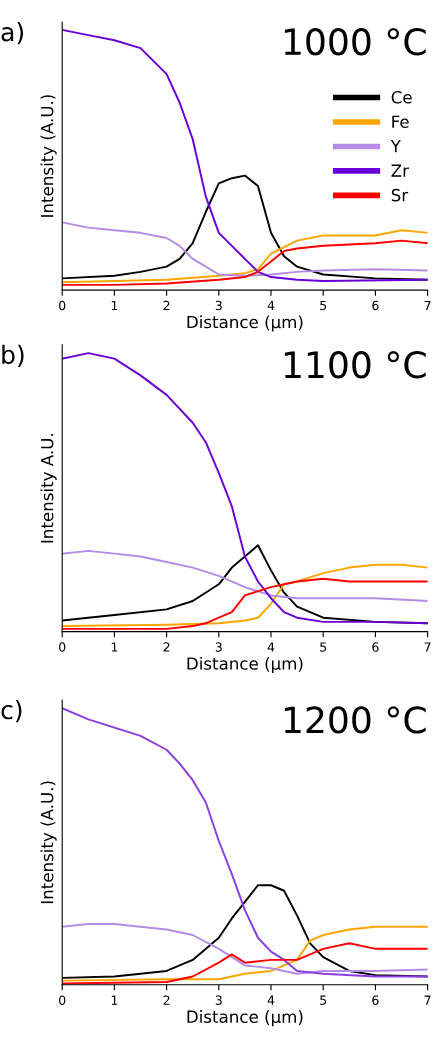 This screenshot has height=1051, width=435. I want to click on legend-label: Zr, so click(400, 170).